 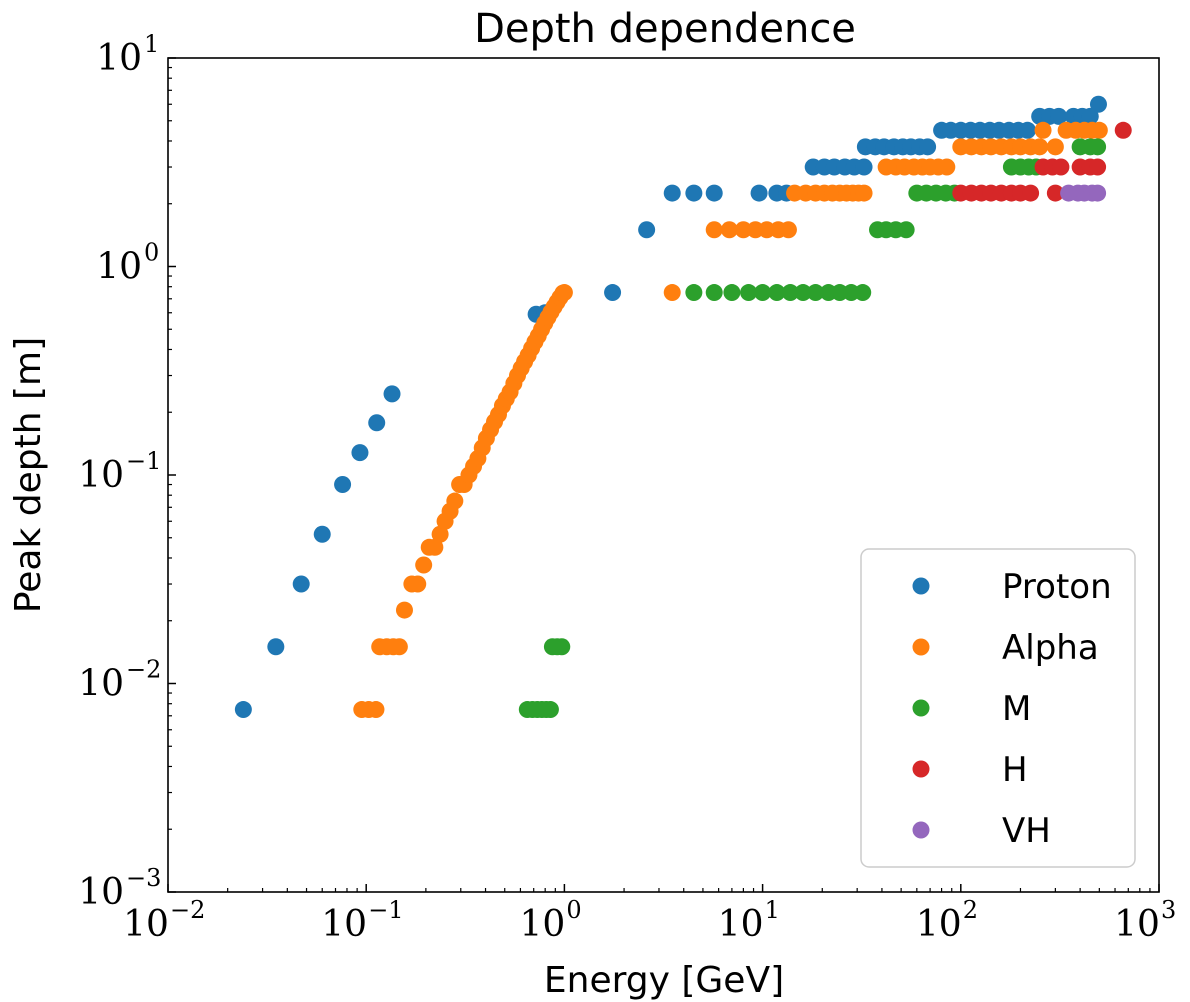 I want to click on series-h, so click(x=1042, y=161).